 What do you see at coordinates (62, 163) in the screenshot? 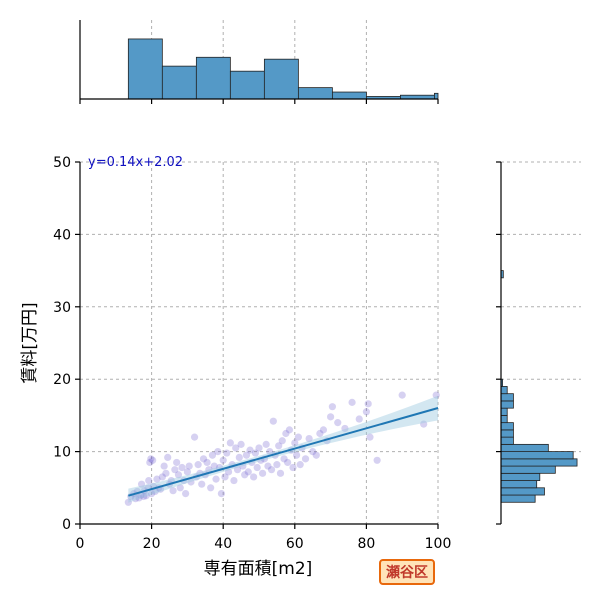
I see `y-tick-label: 50` at bounding box center [62, 163].